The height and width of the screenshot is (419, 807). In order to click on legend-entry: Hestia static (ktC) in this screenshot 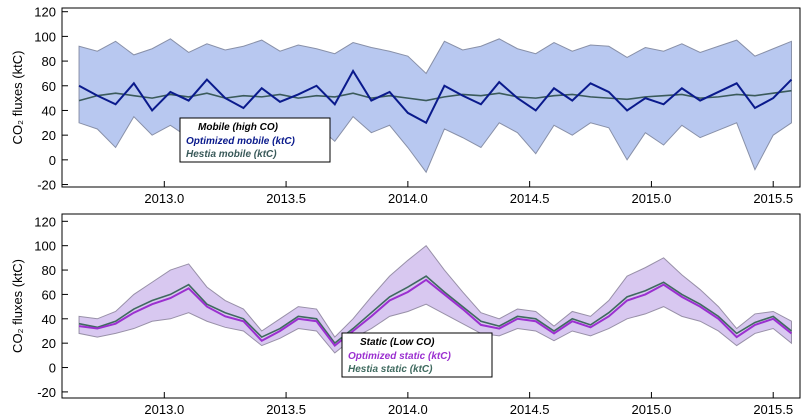, I will do `click(390, 369)`.